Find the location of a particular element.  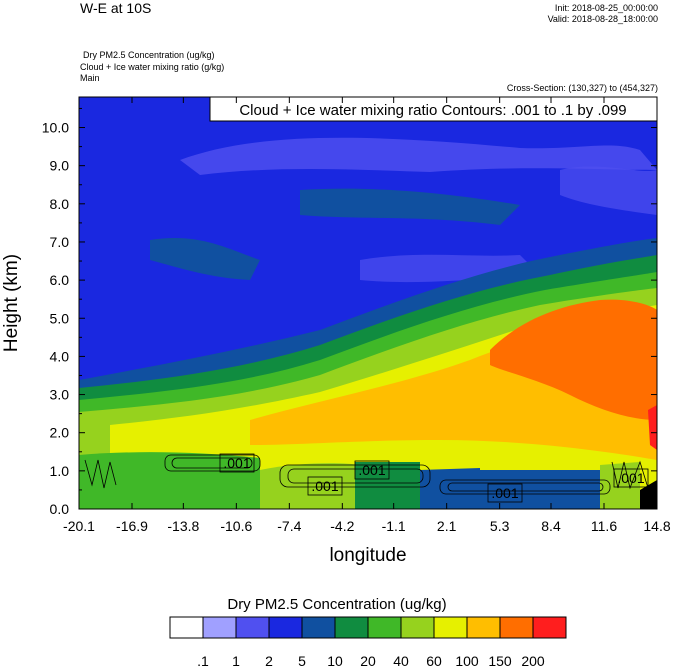

colorbar-title: Dry PM2.5 Concentration (ug/kg) is located at coordinates (337, 604).